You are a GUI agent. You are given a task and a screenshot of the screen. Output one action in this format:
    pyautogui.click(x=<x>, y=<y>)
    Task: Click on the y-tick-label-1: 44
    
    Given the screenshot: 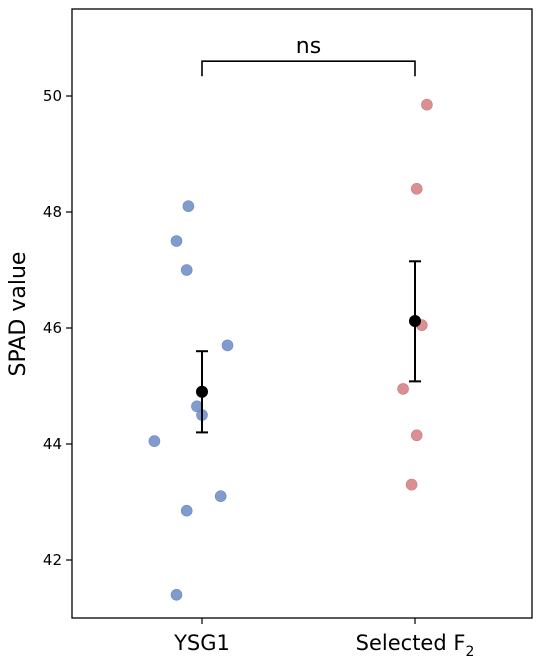 What is the action you would take?
    pyautogui.click(x=52, y=444)
    